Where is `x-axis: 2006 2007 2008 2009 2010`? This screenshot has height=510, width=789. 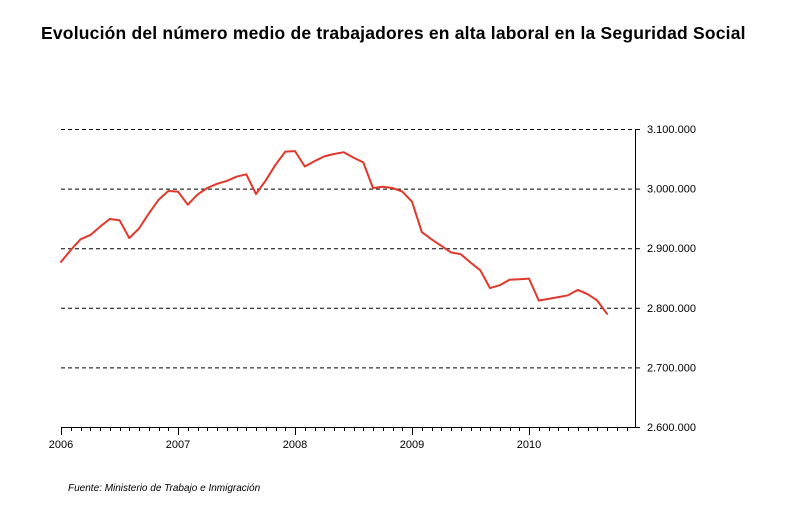 x-axis: 2006 2007 2008 2009 2010 is located at coordinates (342, 439).